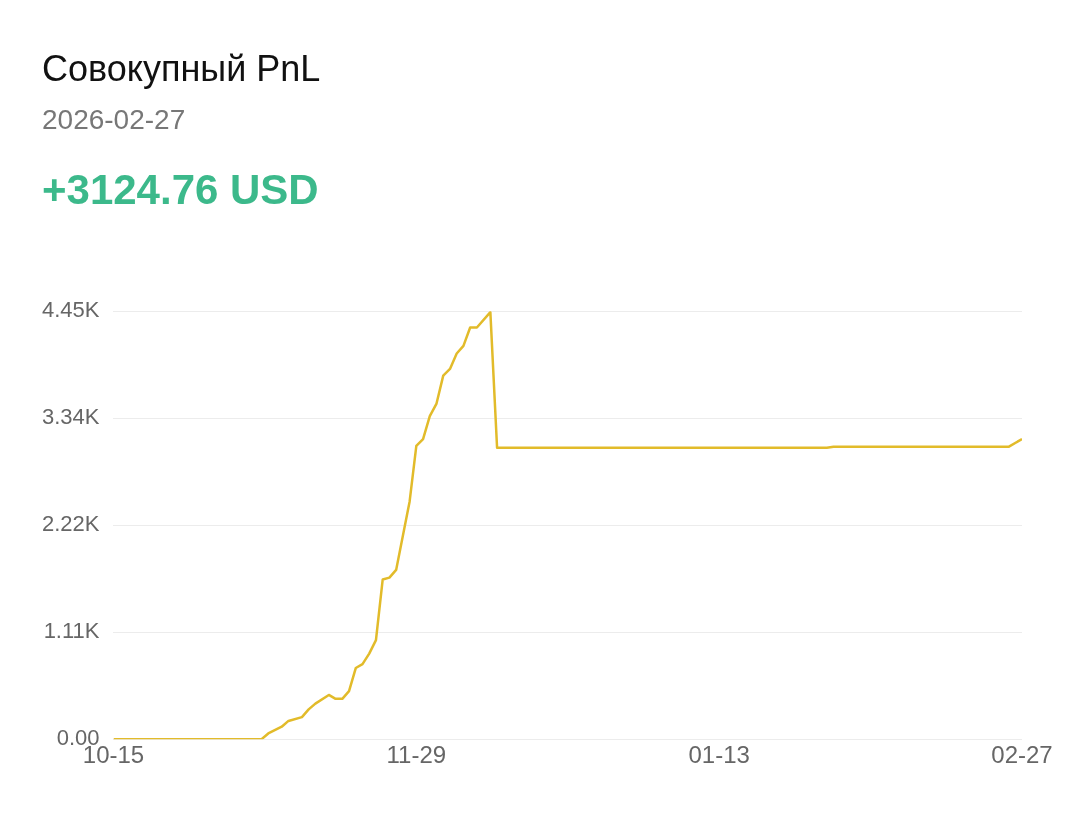 The height and width of the screenshot is (830, 1080). I want to click on y-tick-label: 2.22K, so click(70, 524).